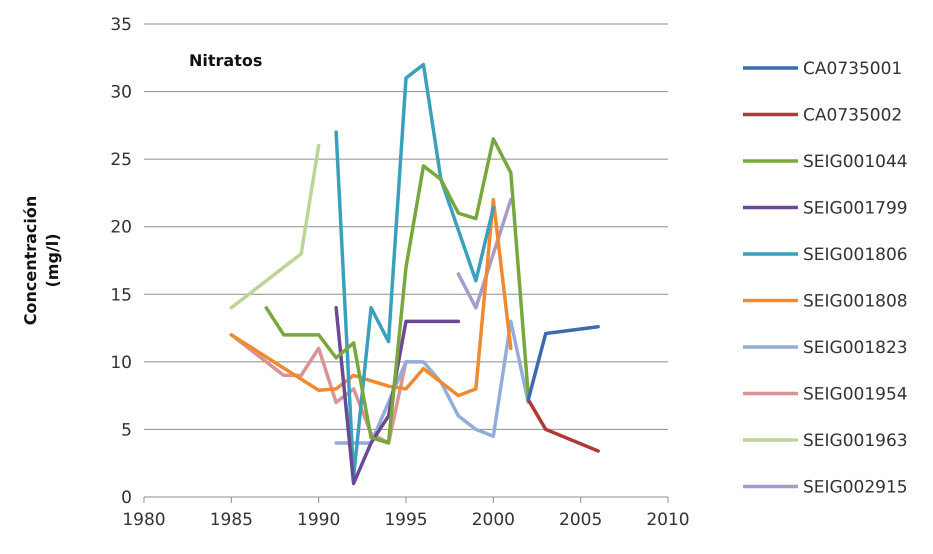 This screenshot has width=933, height=554. I want to click on y-tick-label: 0, so click(126, 498).